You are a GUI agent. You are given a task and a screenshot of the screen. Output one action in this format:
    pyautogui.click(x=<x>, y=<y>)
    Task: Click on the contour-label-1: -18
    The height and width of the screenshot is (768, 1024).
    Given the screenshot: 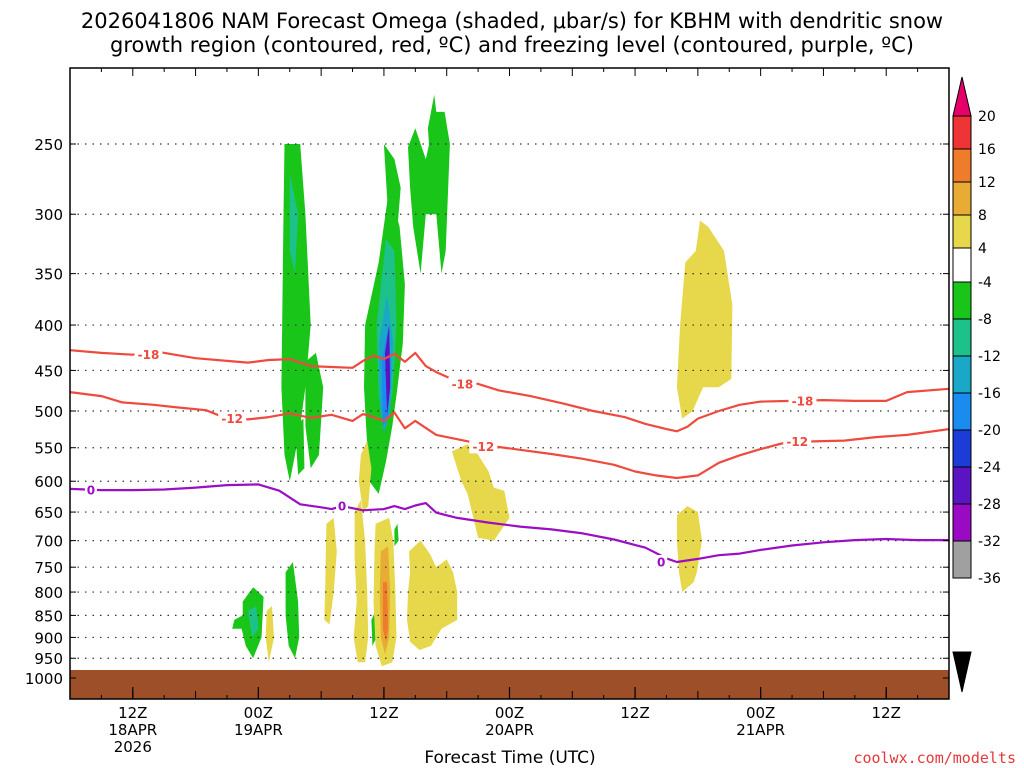 What is the action you would take?
    pyautogui.click(x=463, y=384)
    